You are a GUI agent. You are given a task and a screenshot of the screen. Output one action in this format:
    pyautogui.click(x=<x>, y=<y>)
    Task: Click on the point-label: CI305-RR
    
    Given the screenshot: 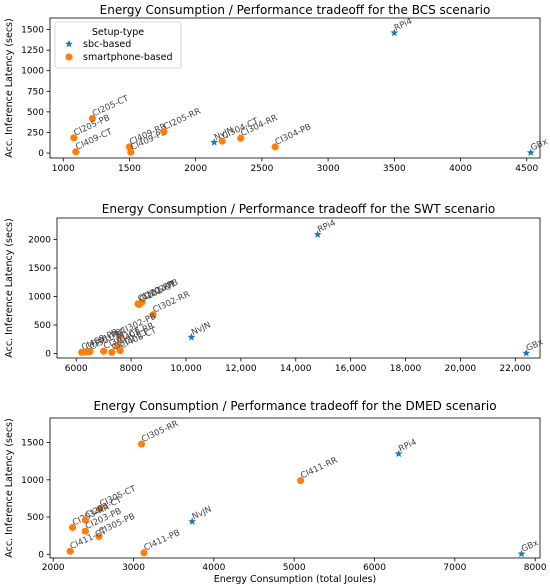 What is the action you would take?
    pyautogui.click(x=160, y=432)
    